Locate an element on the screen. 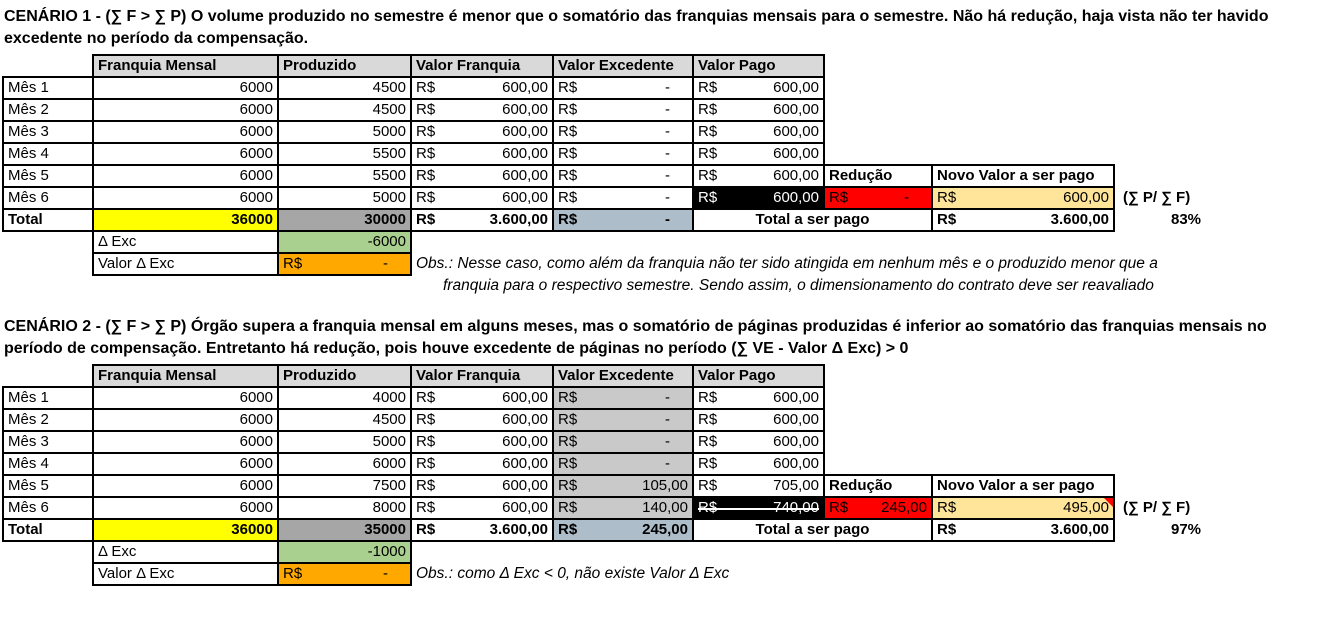 Image resolution: width=1318 pixels, height=627 pixels. row-label: Mês 4 is located at coordinates (48, 464).